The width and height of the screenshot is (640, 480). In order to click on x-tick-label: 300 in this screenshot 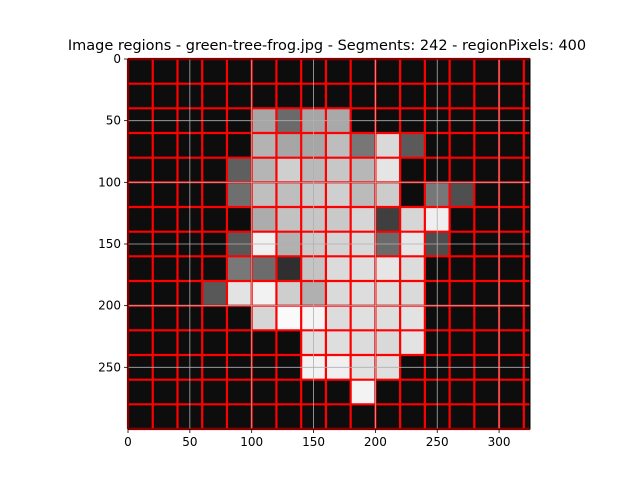, I will do `click(499, 442)`.